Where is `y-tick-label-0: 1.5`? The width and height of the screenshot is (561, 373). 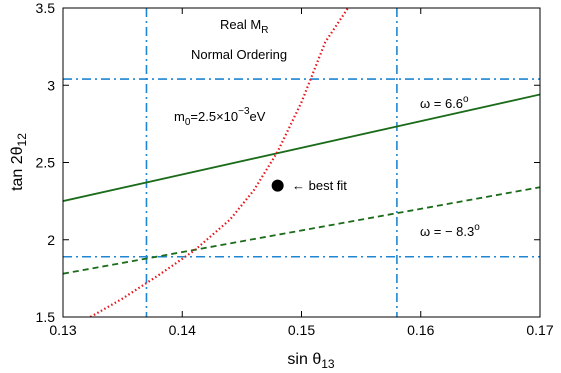
y-tick-label-0: 1.5 is located at coordinates (46, 317).